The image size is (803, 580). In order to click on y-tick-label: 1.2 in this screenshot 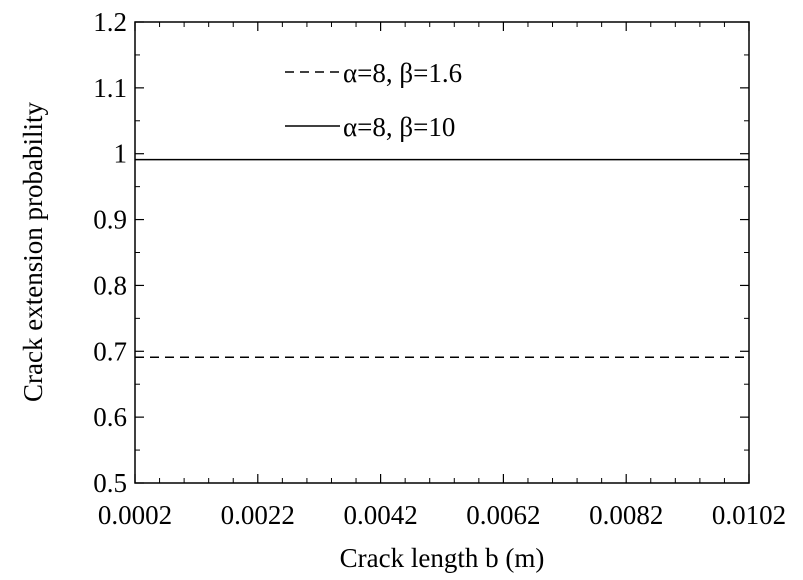, I will do `click(110, 22)`.